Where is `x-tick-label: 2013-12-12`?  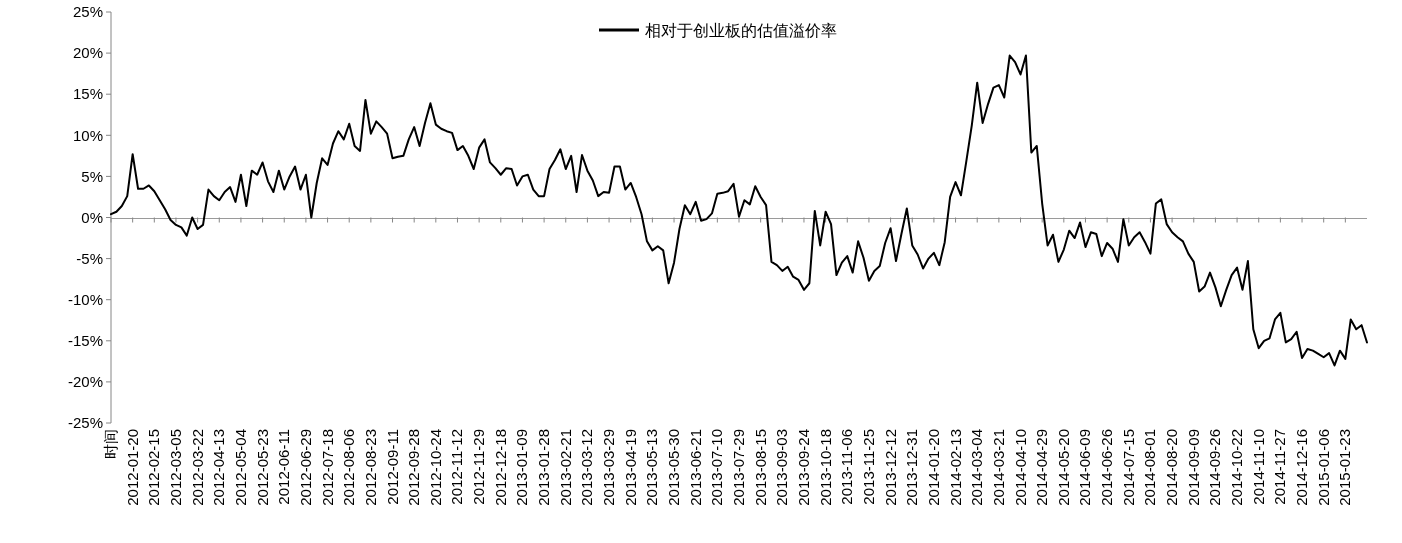 x-tick-label: 2013-12-12 is located at coordinates (890, 467).